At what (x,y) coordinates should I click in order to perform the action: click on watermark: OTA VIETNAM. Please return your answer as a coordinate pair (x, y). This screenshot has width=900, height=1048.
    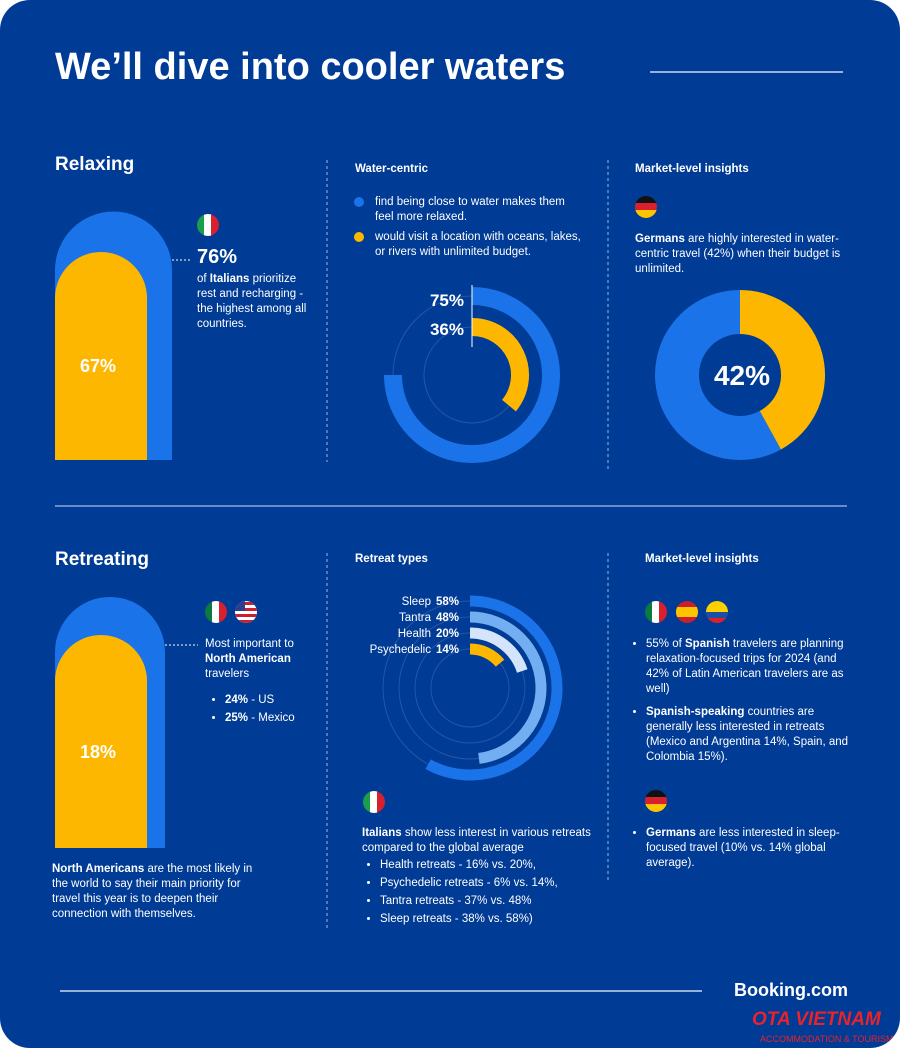
    Looking at the image, I should click on (816, 1019).